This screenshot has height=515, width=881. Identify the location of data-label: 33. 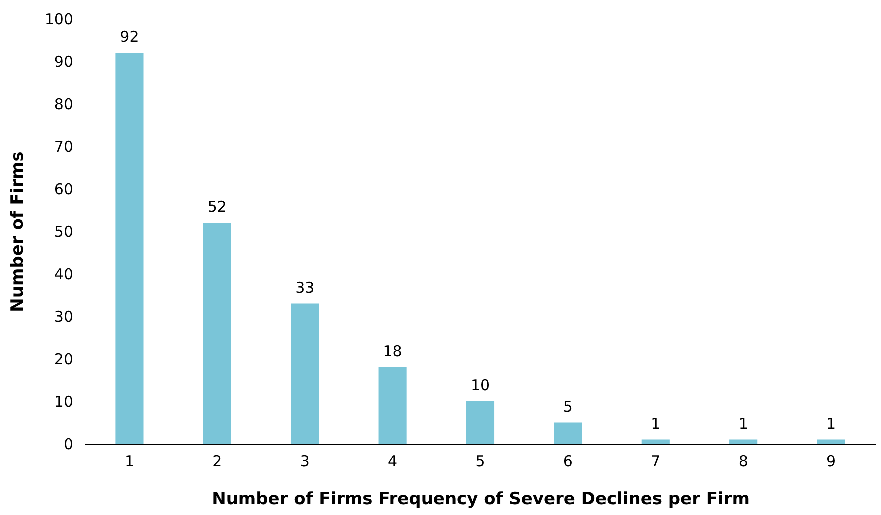
(305, 287).